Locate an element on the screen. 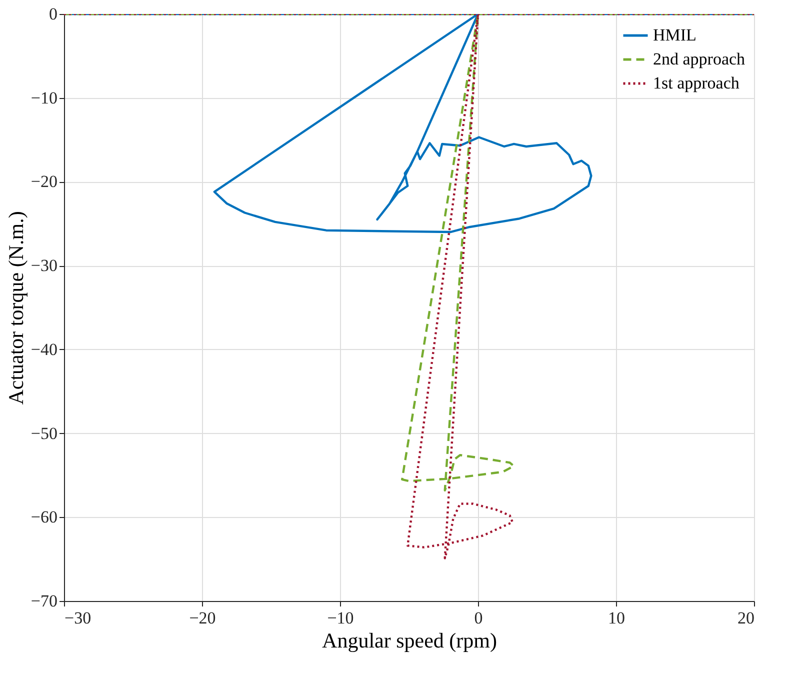 This screenshot has width=799, height=684. y-tick-label: −40 is located at coordinates (44, 349).